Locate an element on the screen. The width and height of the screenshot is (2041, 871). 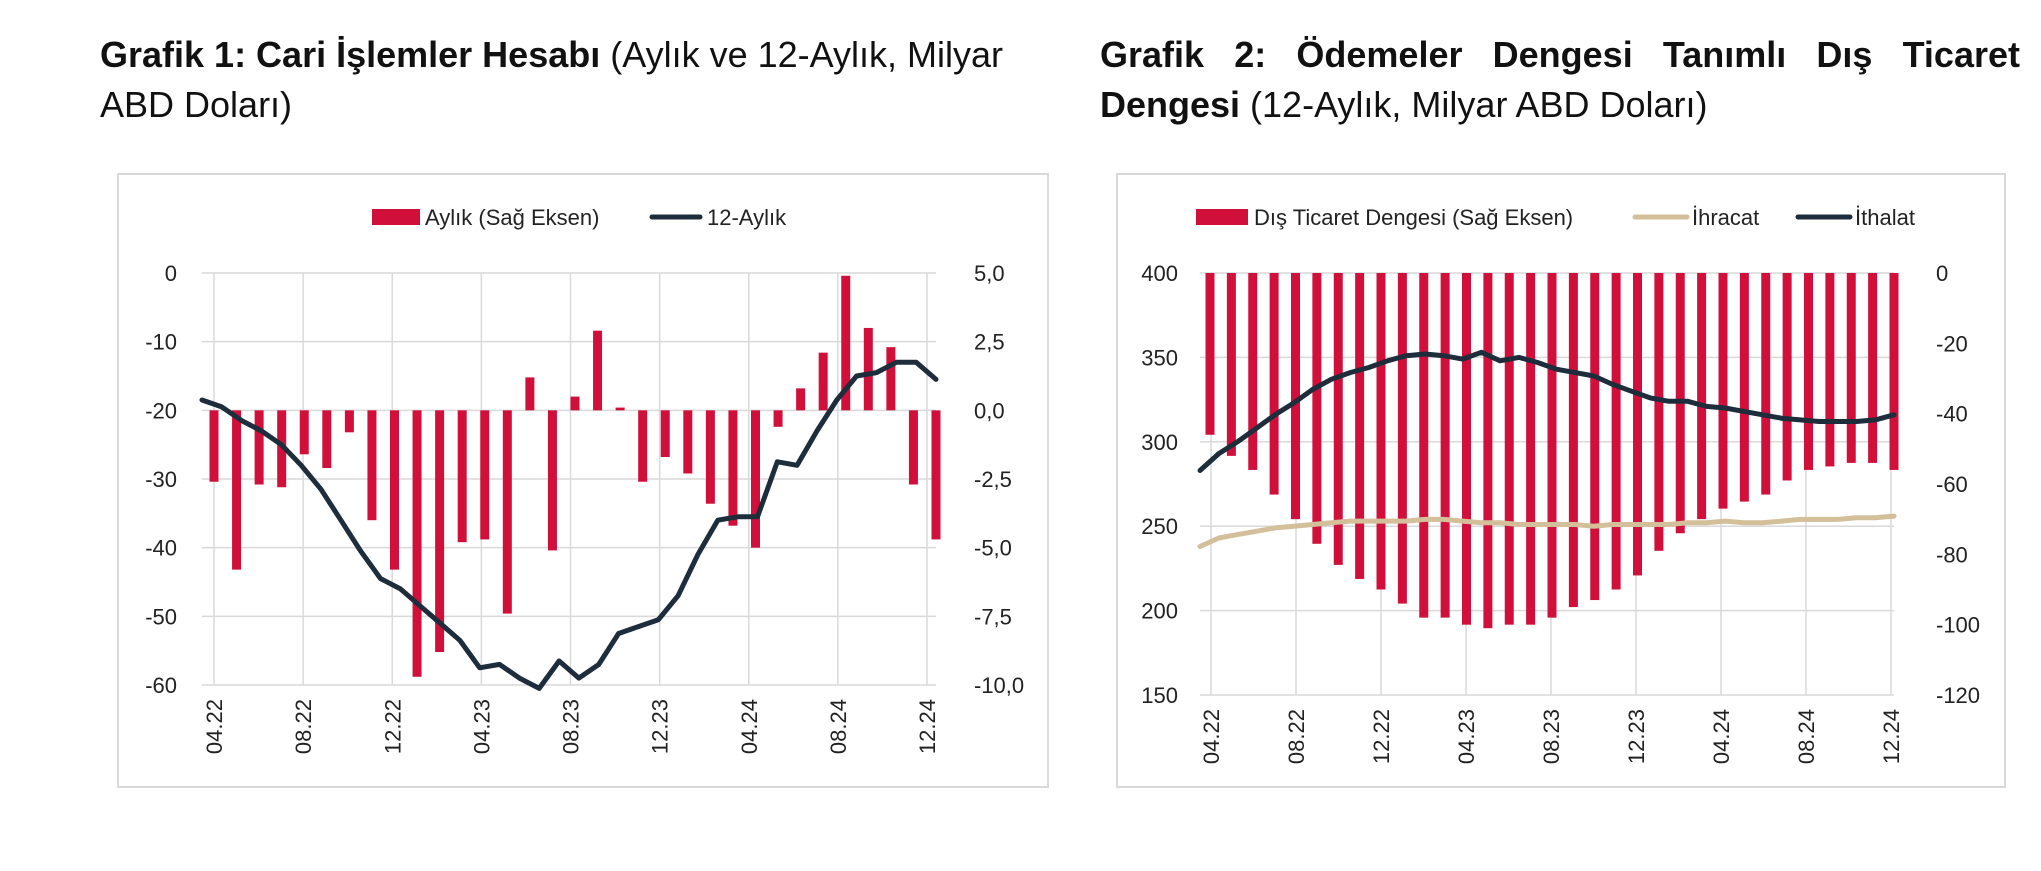
x-axis-tick-label: 12.24 is located at coordinates (1891, 736).